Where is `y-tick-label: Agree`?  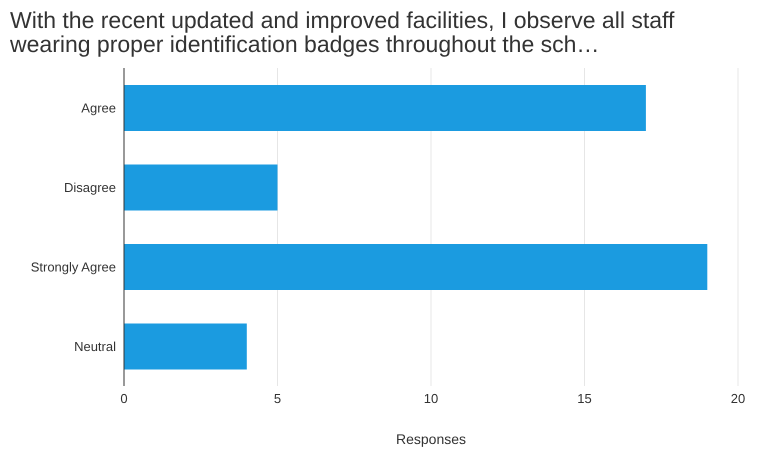 y-tick-label: Agree is located at coordinates (98, 108).